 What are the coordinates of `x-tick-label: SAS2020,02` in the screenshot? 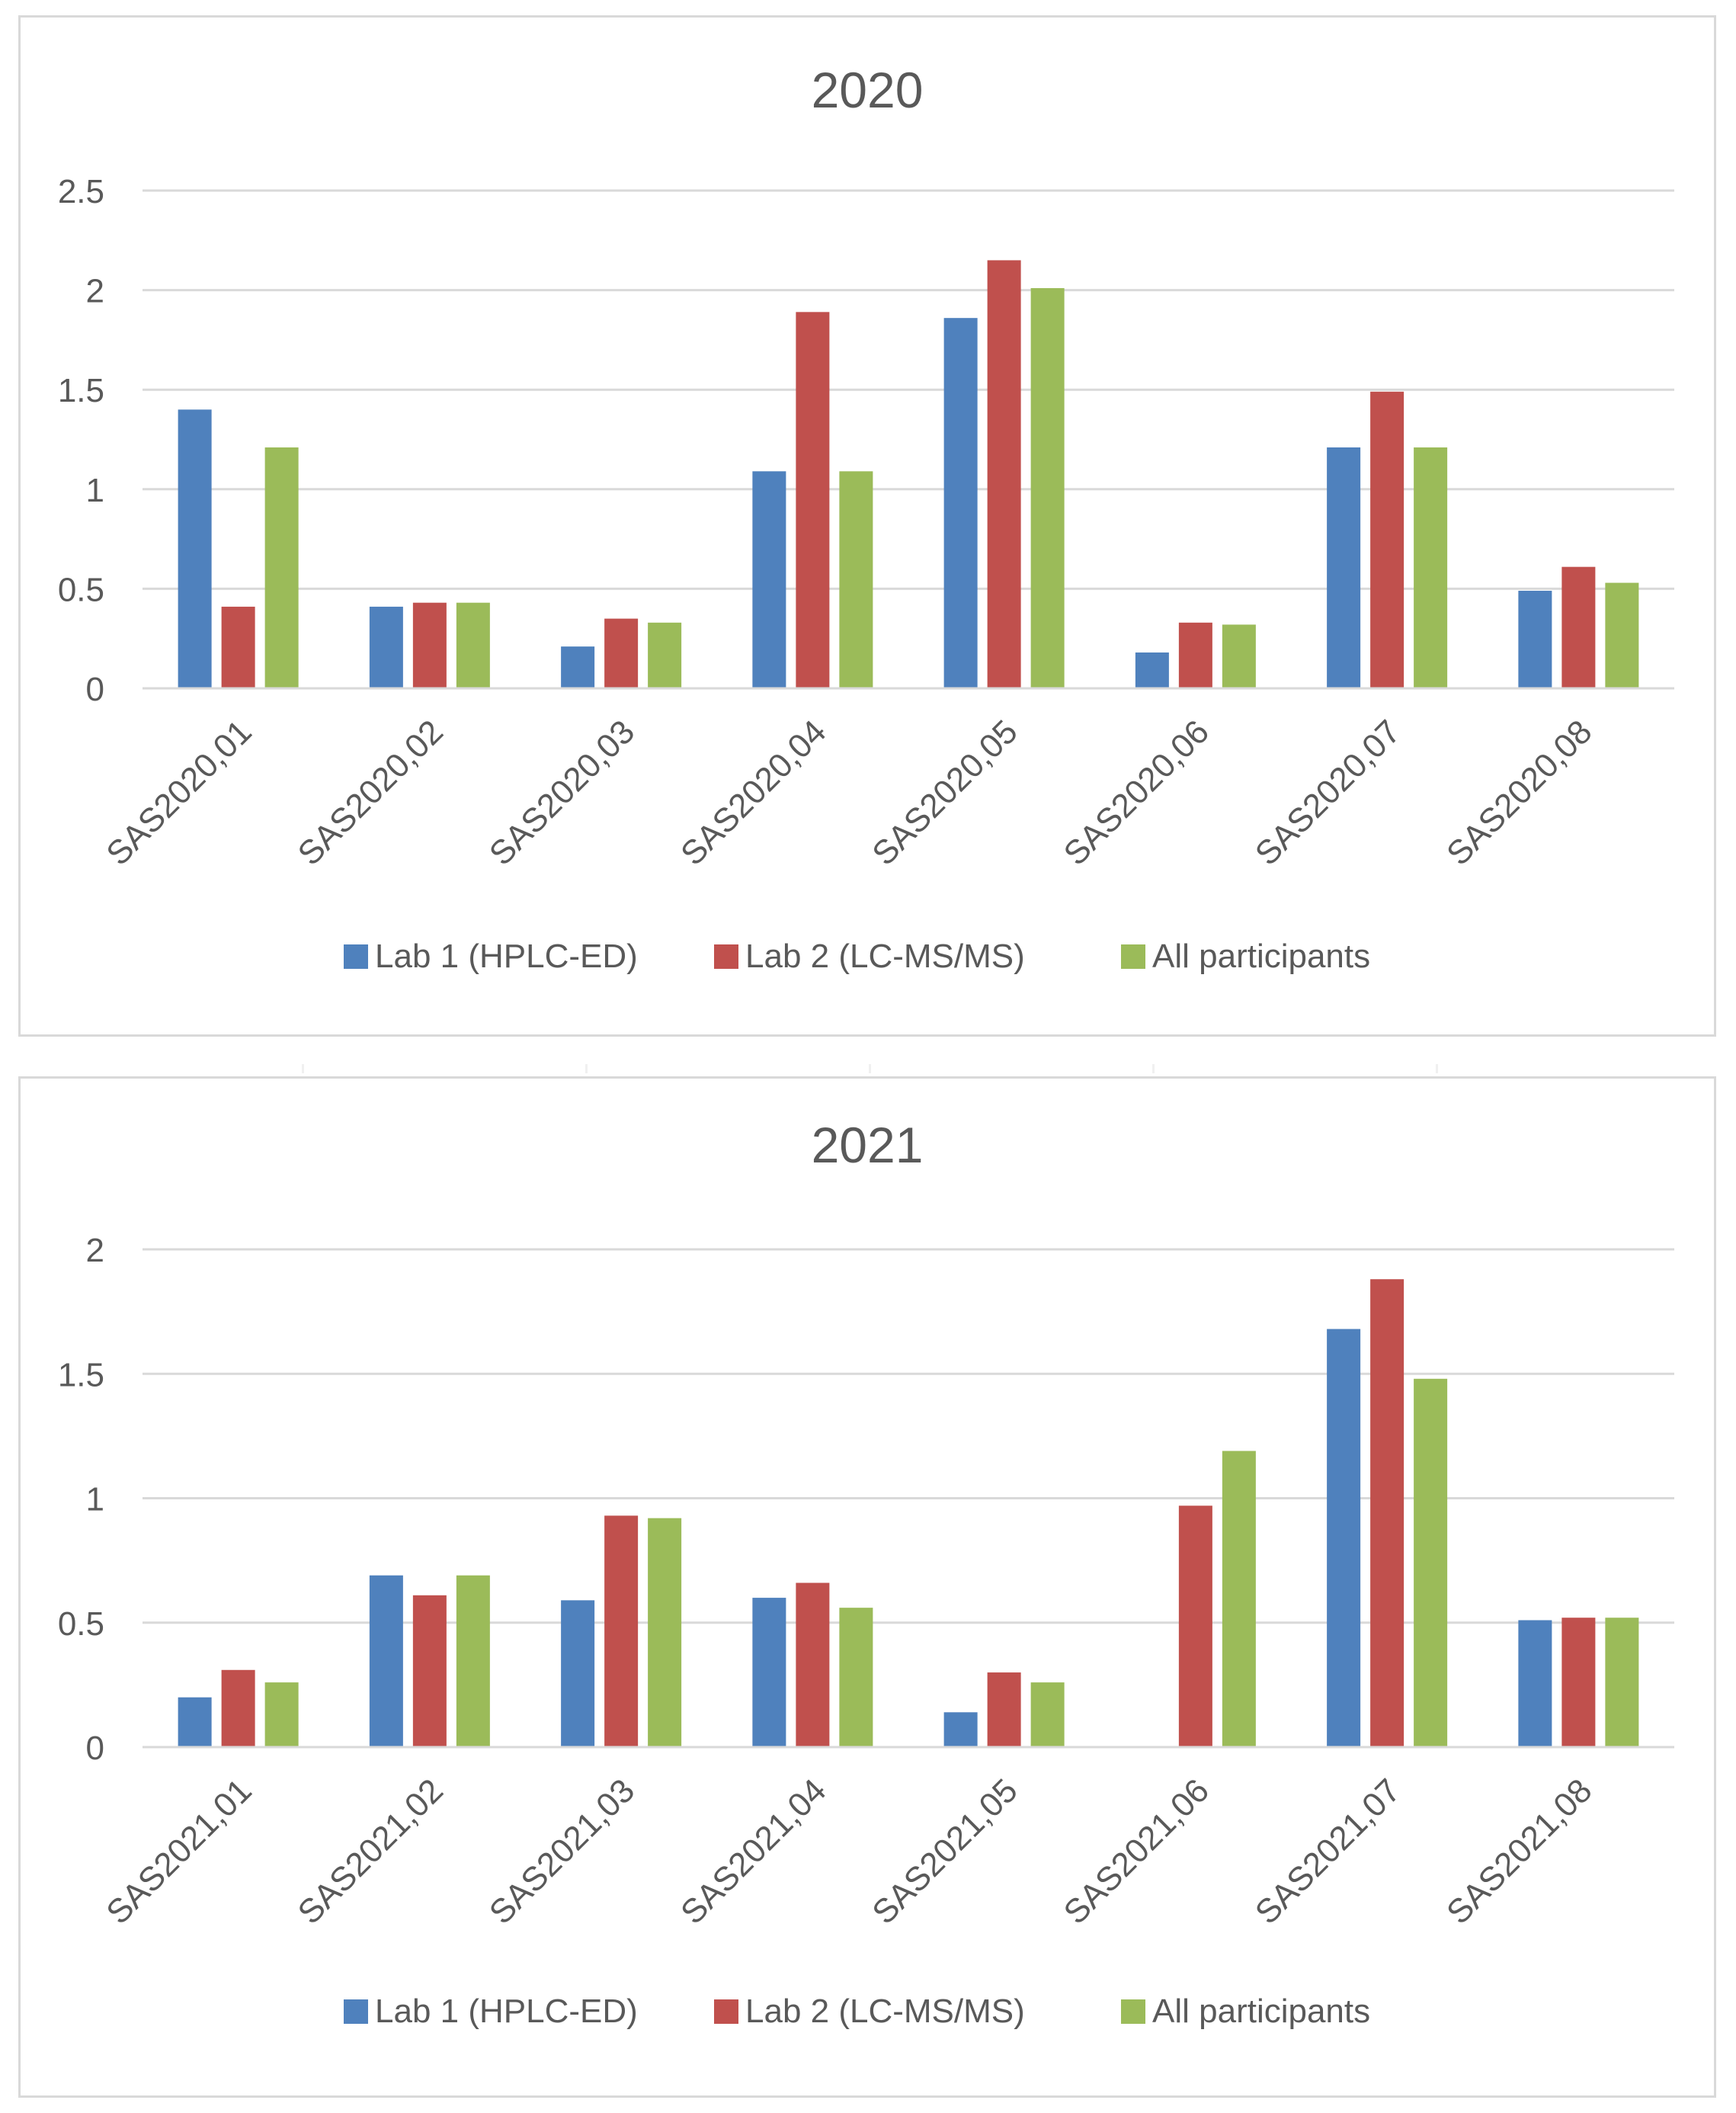 It's located at (370, 793).